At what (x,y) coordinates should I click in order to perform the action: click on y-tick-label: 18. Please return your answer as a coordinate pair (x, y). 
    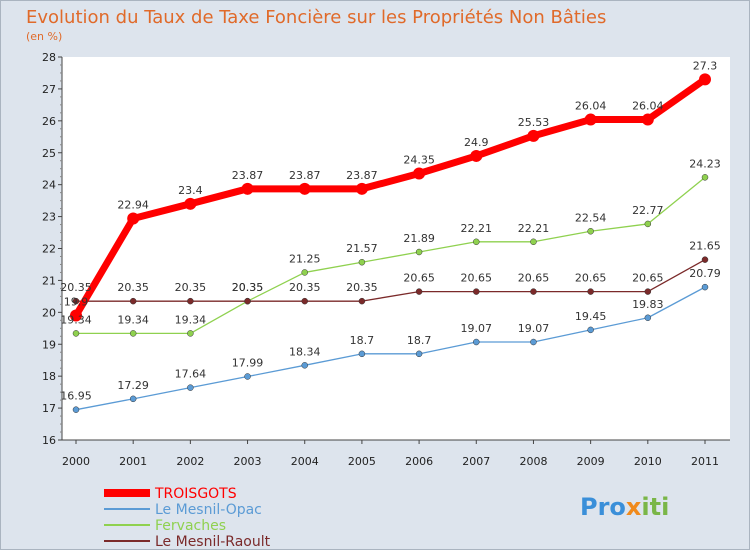
    Looking at the image, I should click on (49, 376).